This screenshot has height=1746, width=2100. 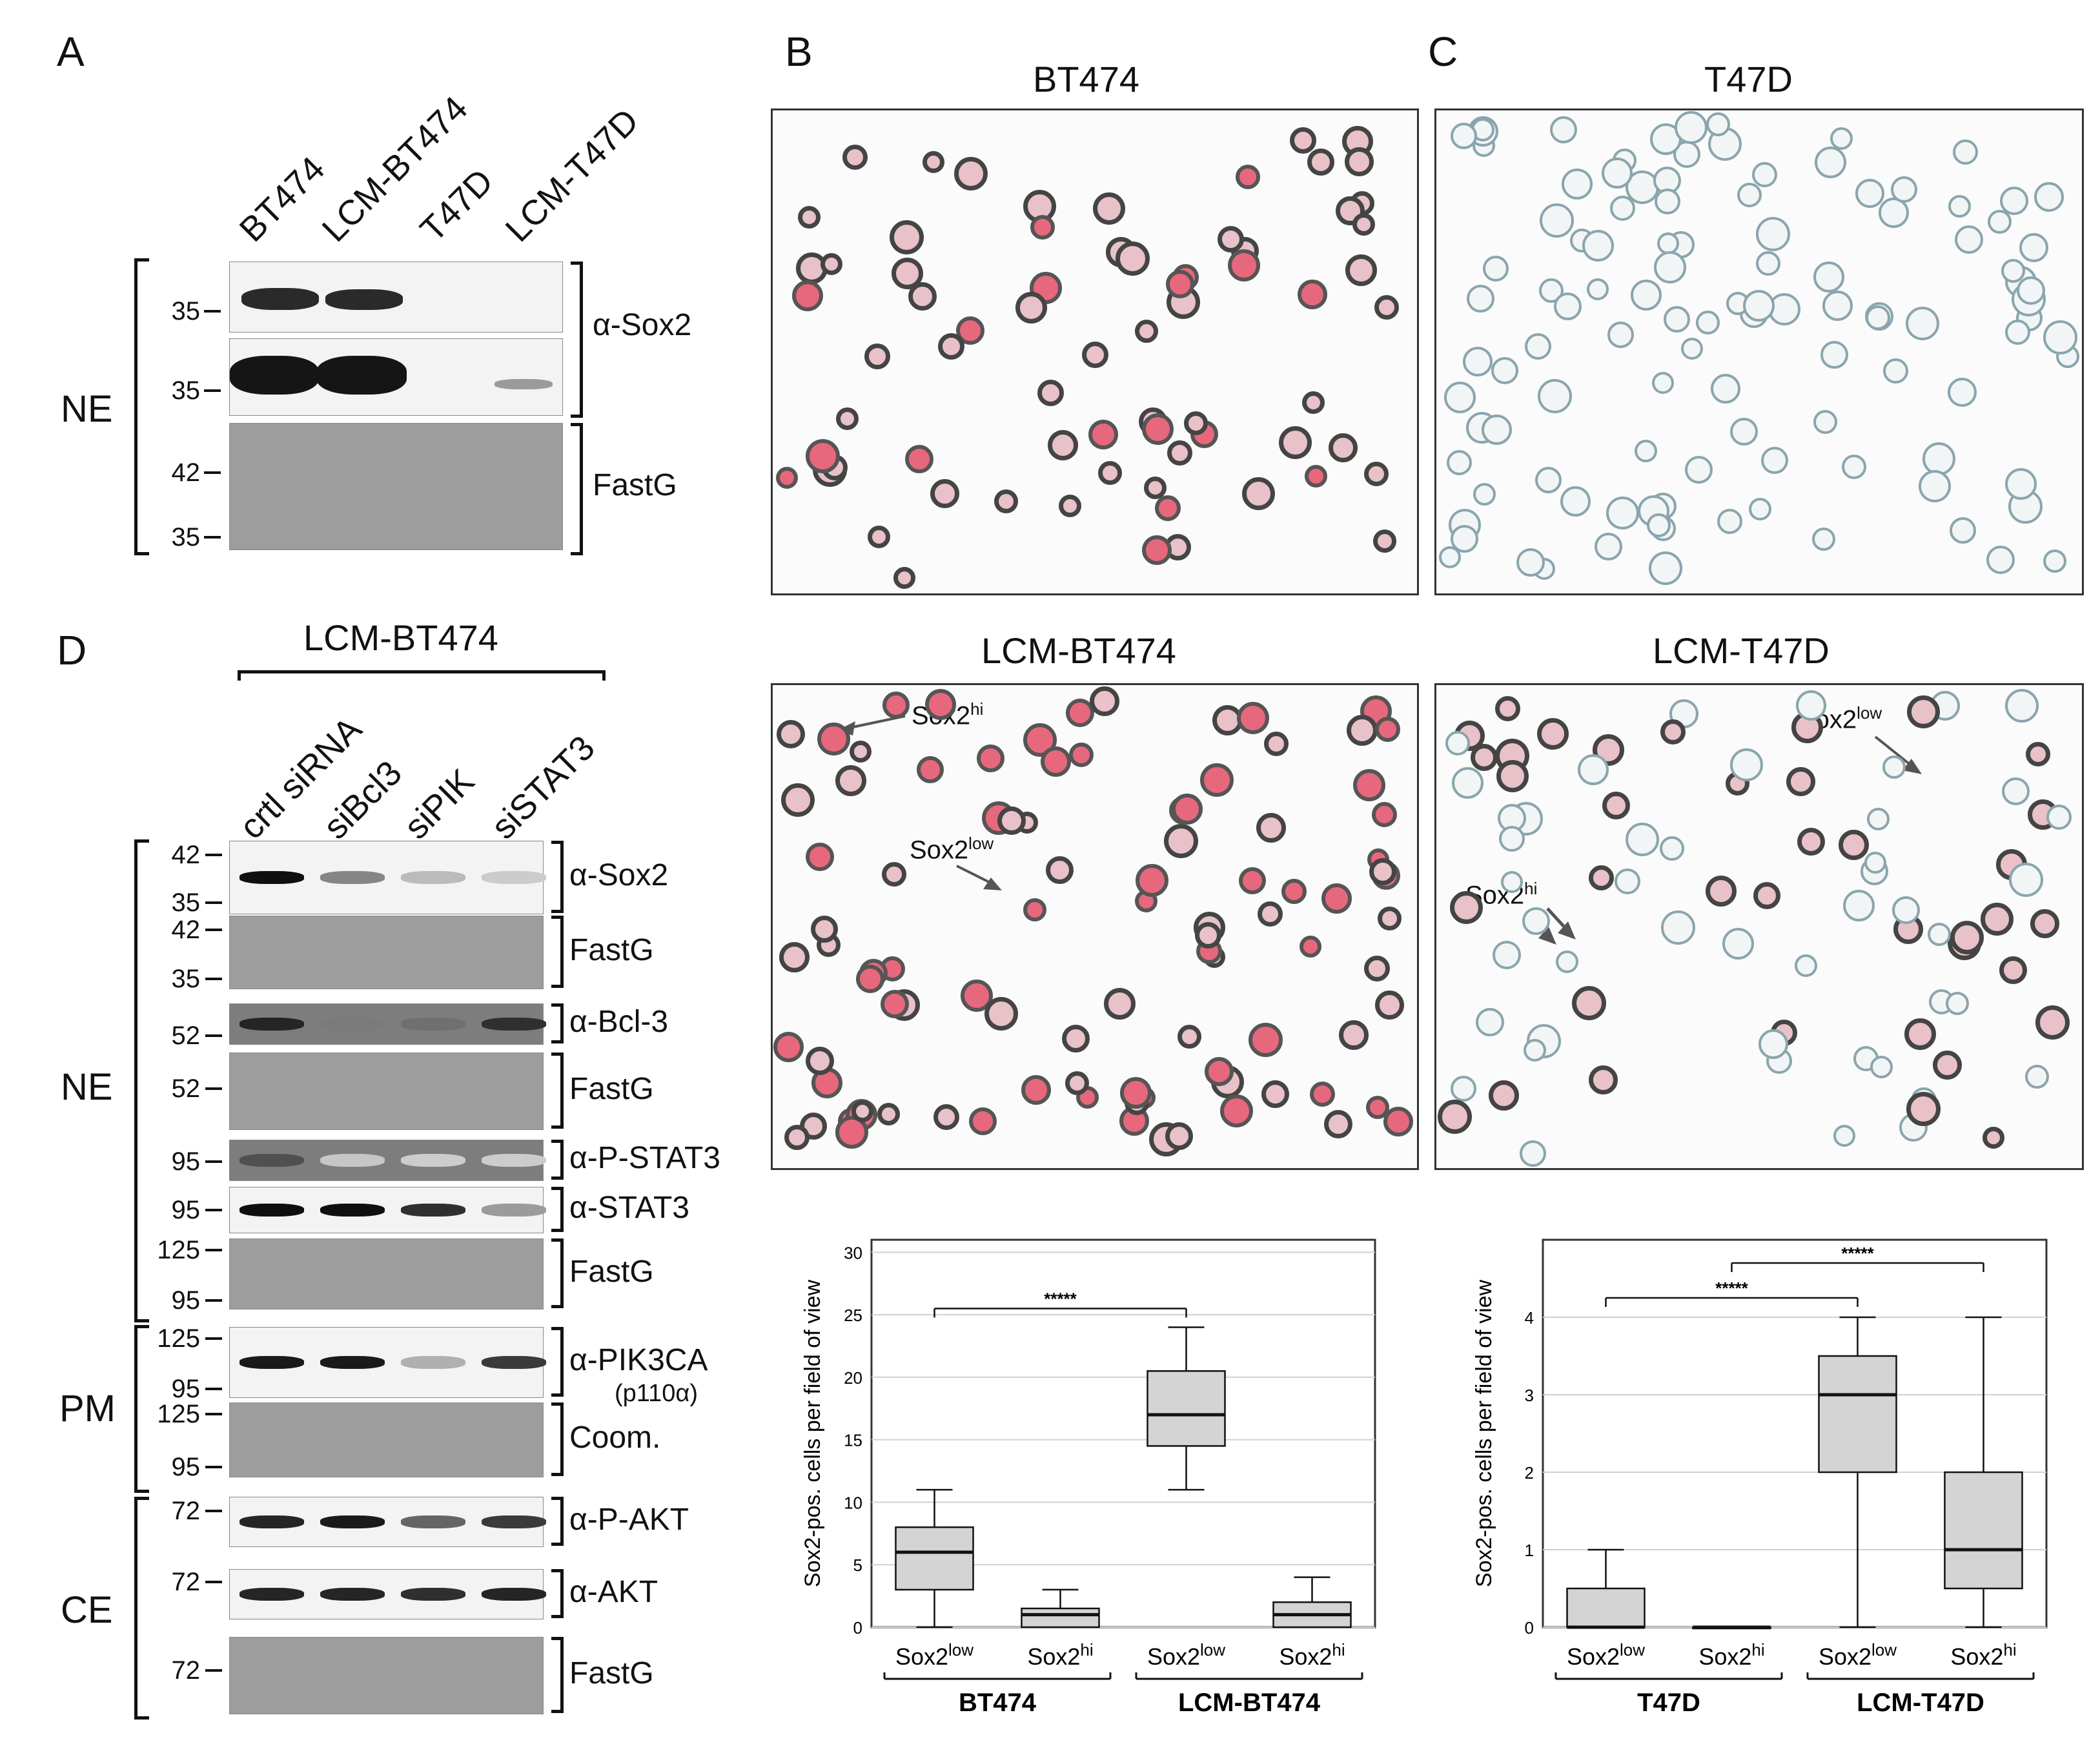 What do you see at coordinates (186, 472) in the screenshot?
I see `mw-label: 42` at bounding box center [186, 472].